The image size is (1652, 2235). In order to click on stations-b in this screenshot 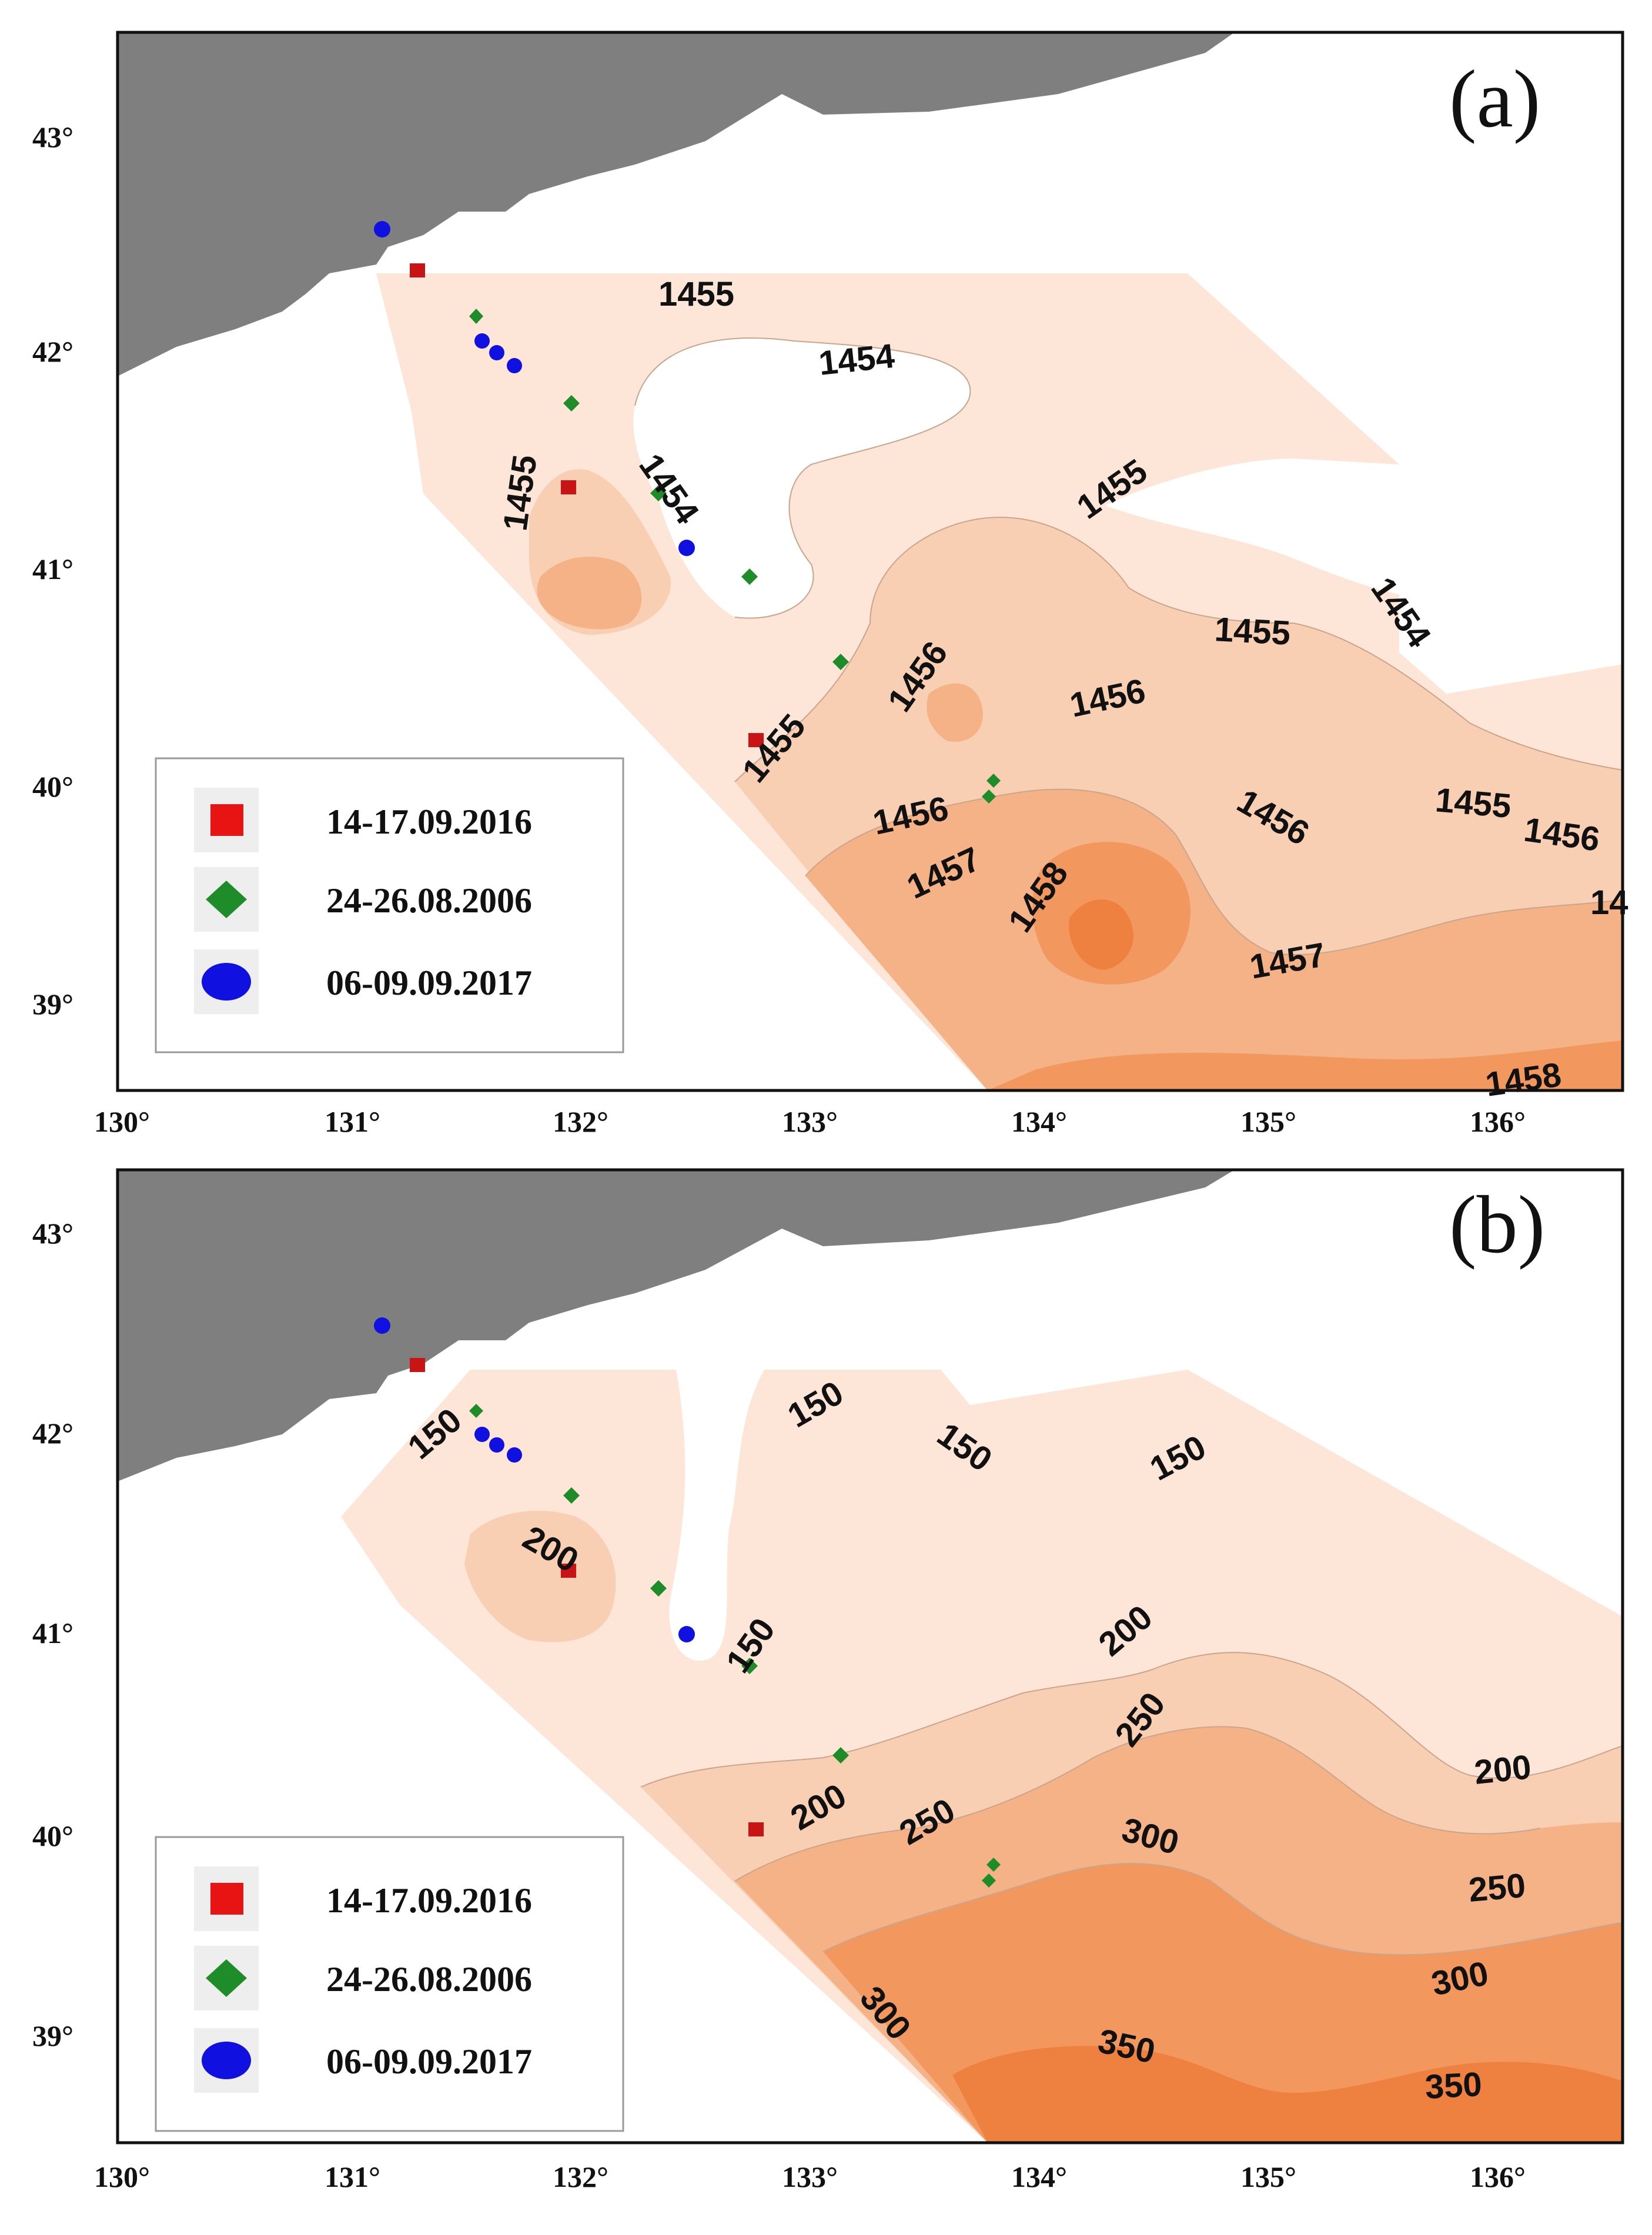, I will do `click(688, 1602)`.